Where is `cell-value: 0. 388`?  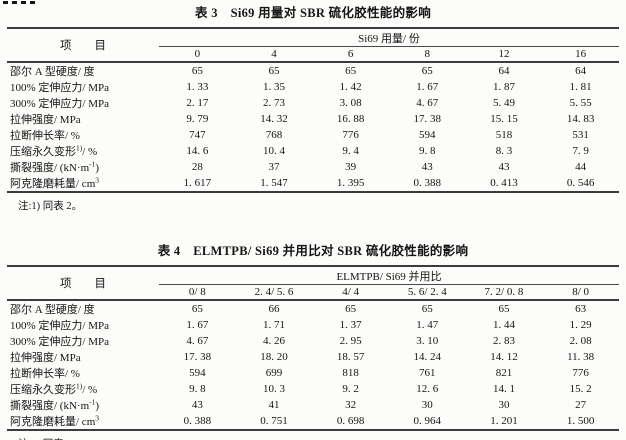 cell-value: 0. 388 is located at coordinates (427, 183).